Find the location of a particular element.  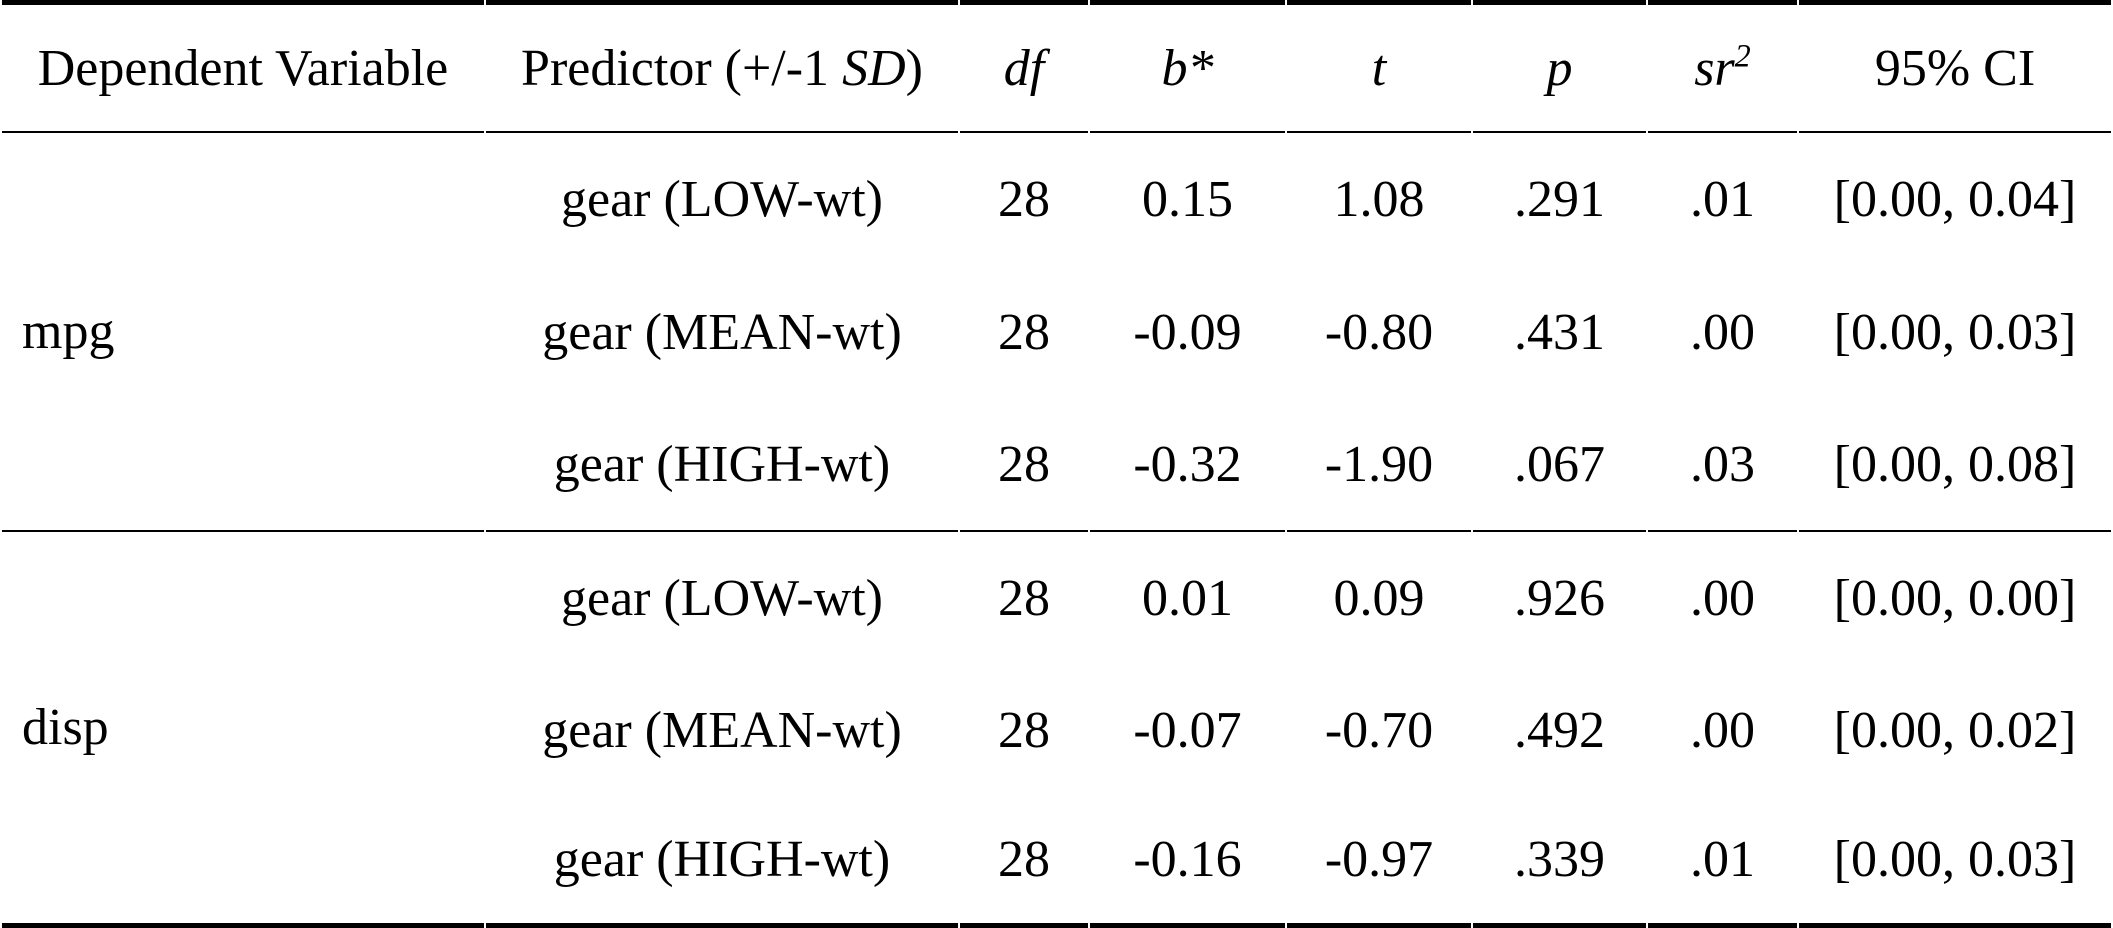

cell-p: .339 is located at coordinates (1559, 862).